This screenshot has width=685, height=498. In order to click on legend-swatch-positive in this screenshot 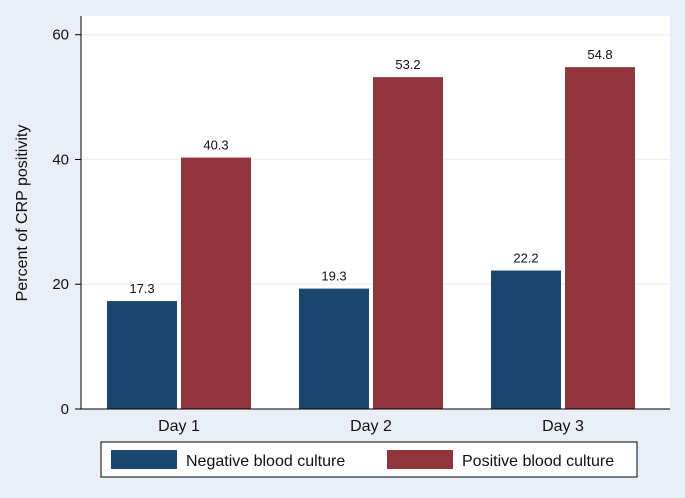, I will do `click(420, 459)`.